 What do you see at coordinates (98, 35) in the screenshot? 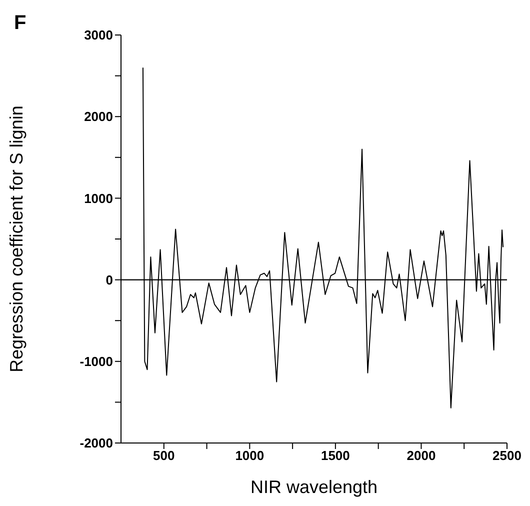
I see `y-tick-label: 3000` at bounding box center [98, 35].